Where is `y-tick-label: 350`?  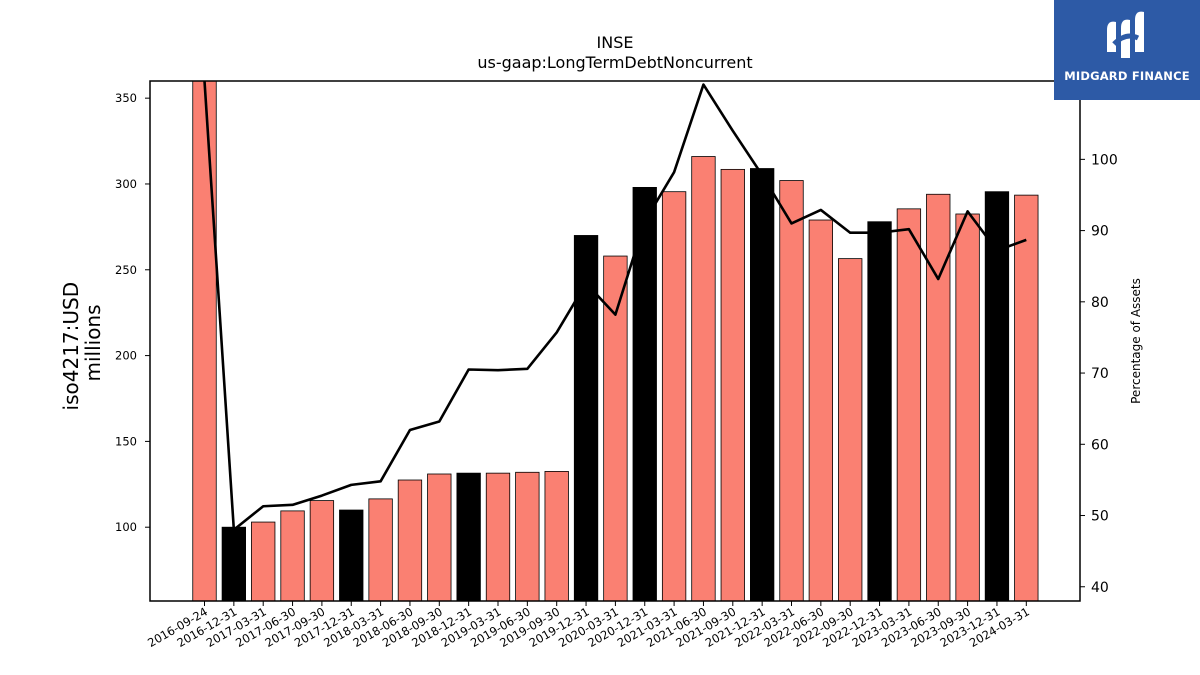
y-tick-label: 350 is located at coordinates (126, 98).